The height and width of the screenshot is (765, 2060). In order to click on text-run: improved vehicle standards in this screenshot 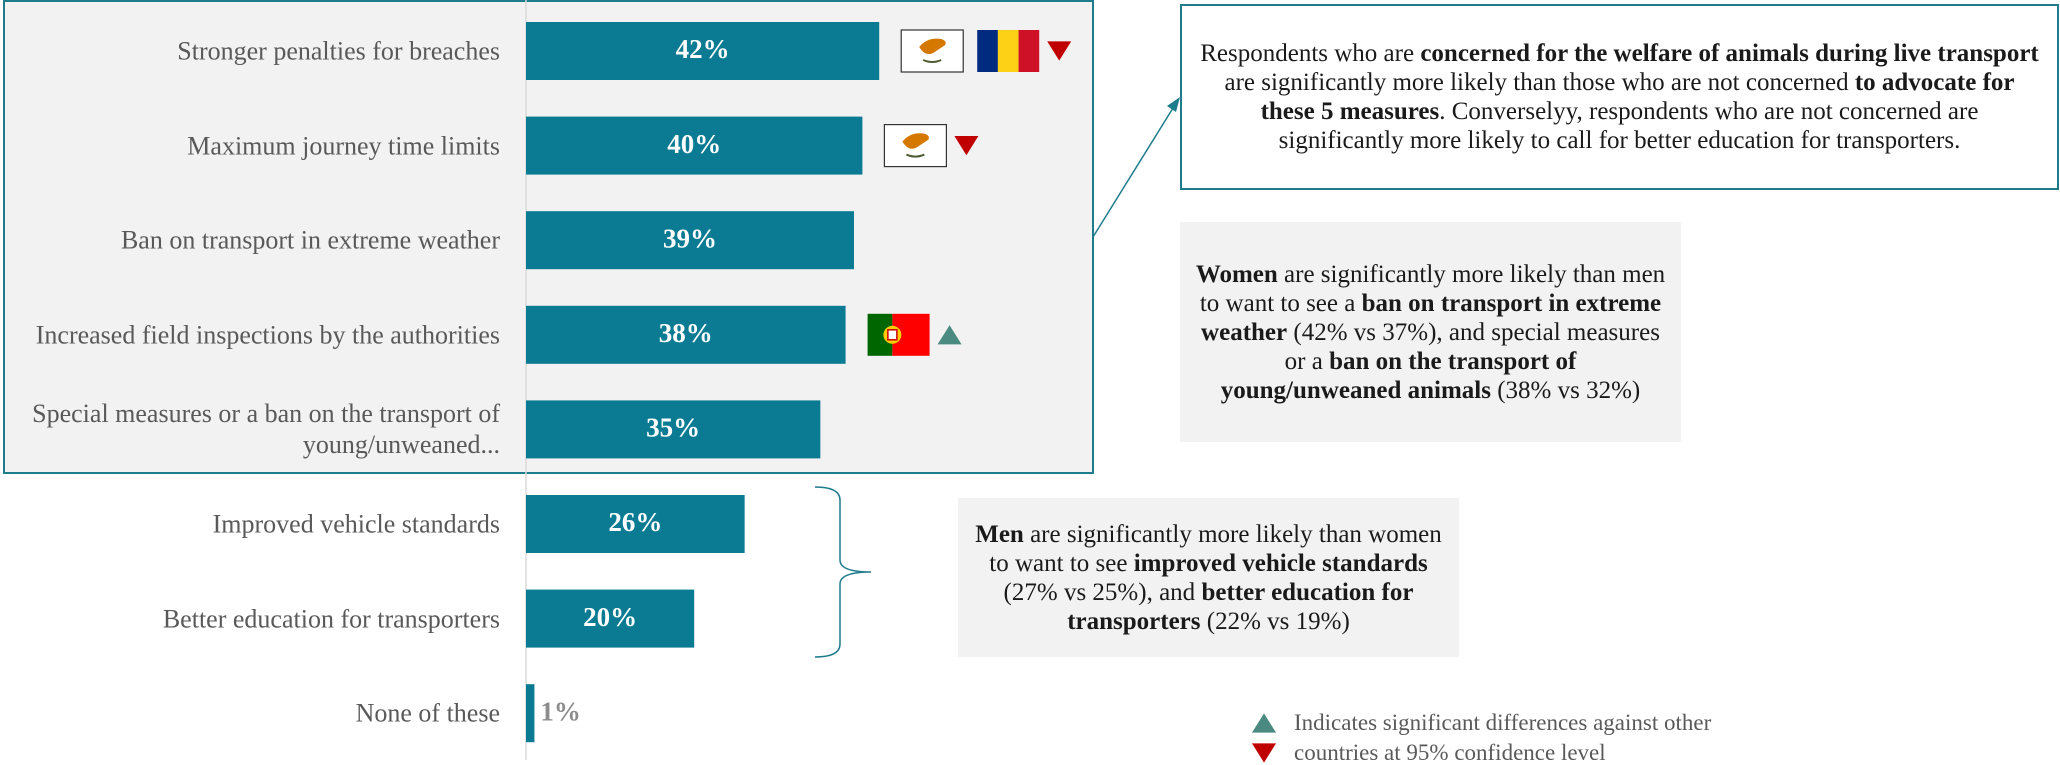, I will do `click(1280, 563)`.